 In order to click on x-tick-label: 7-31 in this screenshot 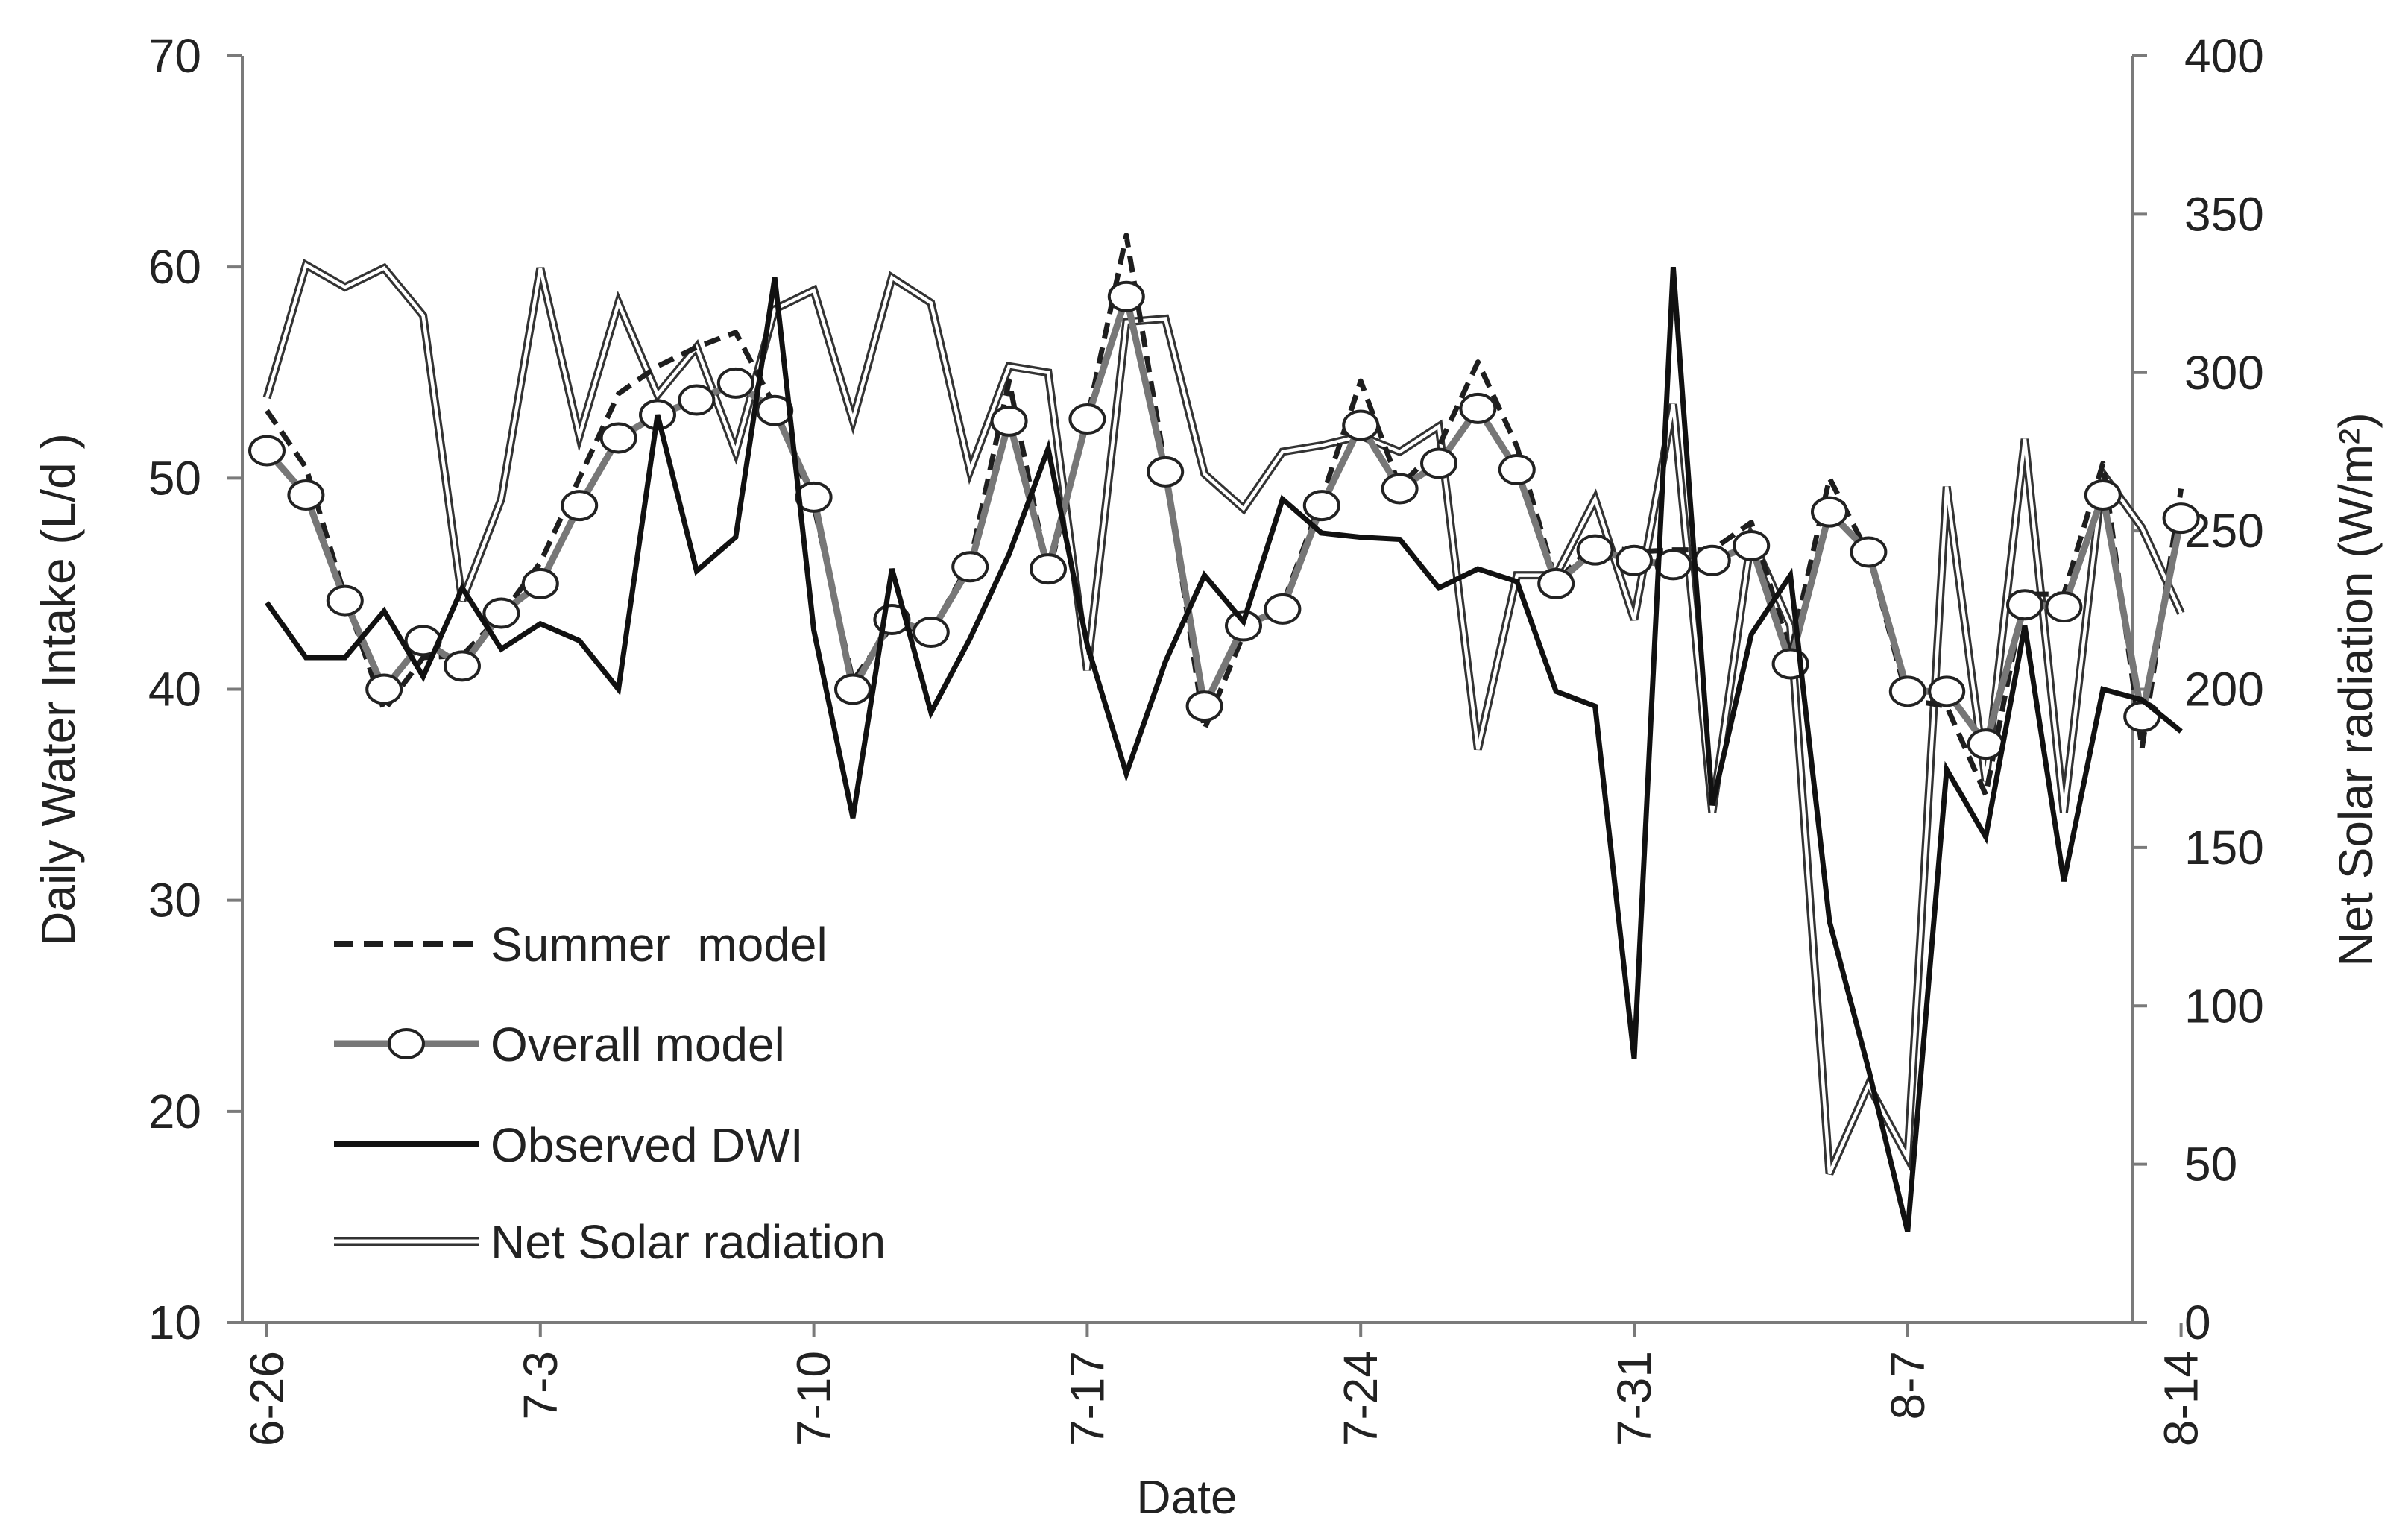, I will do `click(1634, 1399)`.